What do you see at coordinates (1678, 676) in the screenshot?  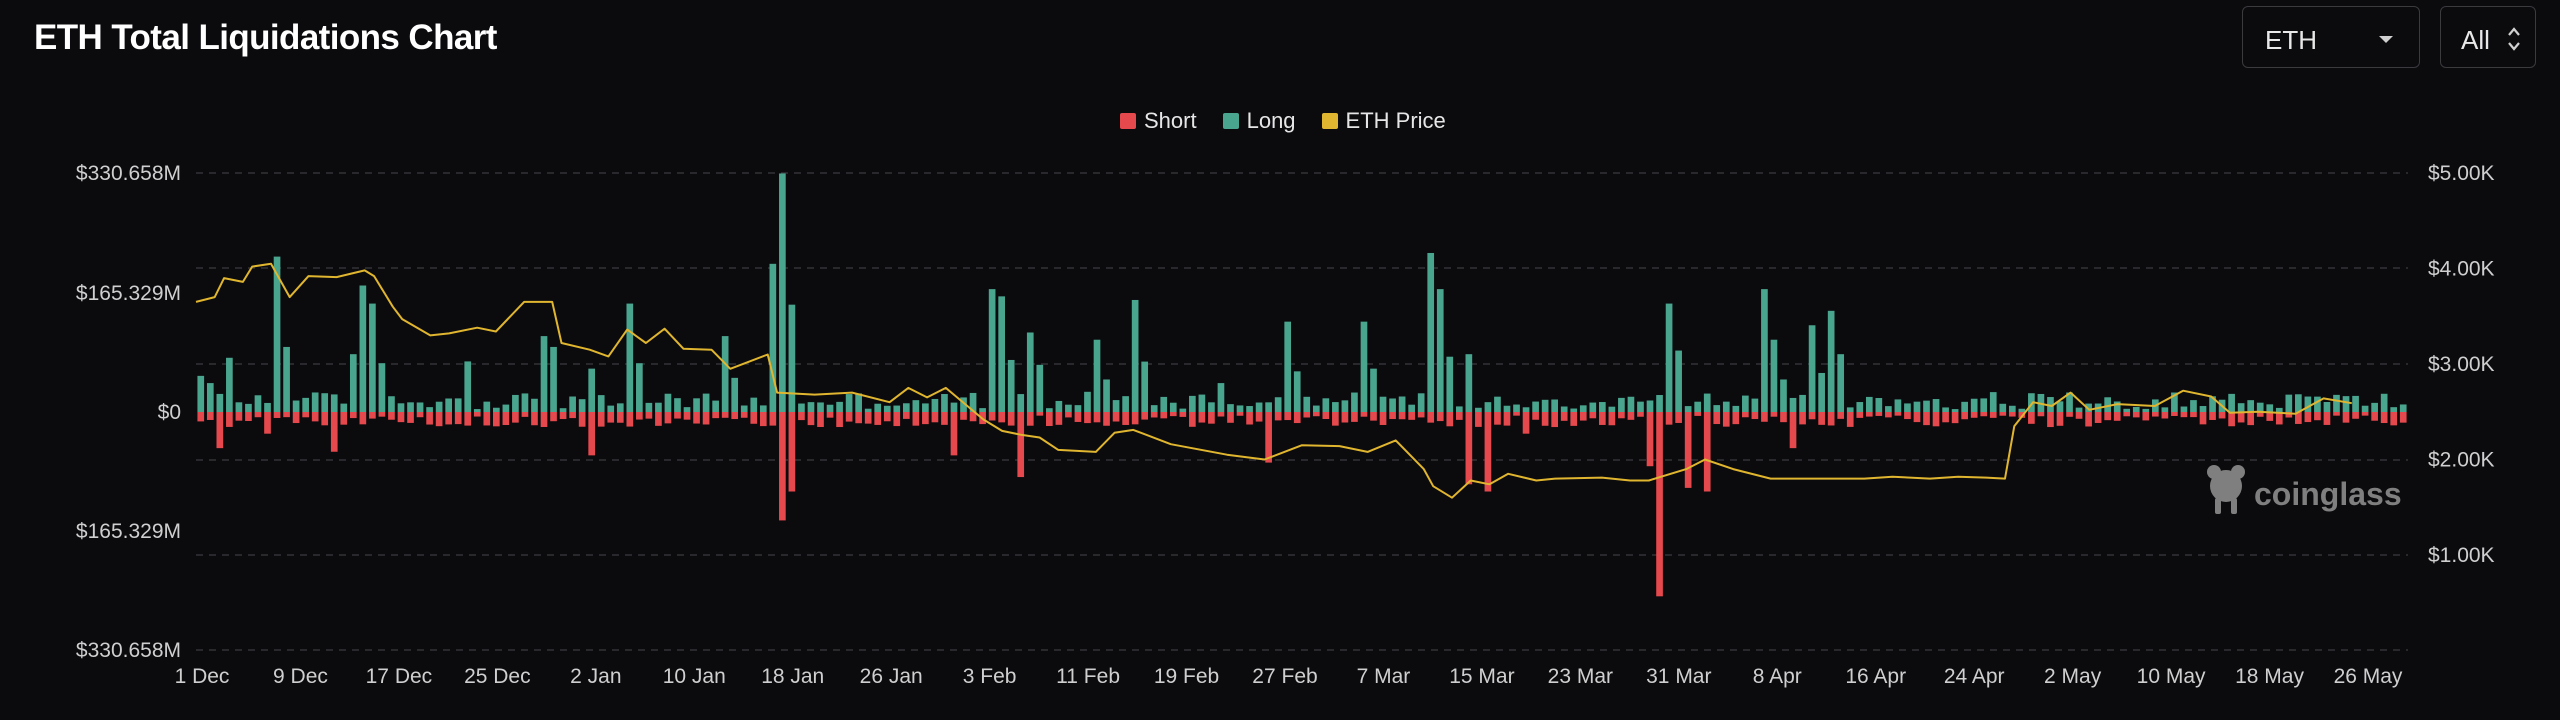 I see `x-tick-label: 31 Mar` at bounding box center [1678, 676].